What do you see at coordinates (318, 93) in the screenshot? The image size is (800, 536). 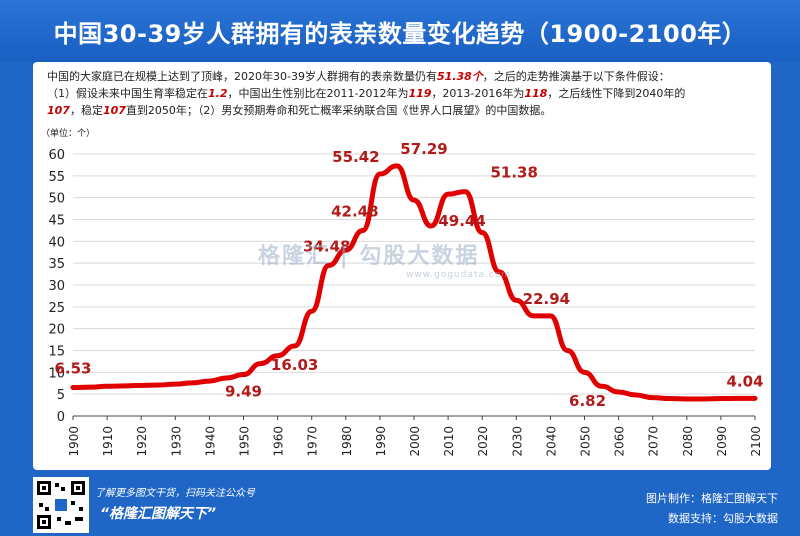 I see `desc-line2-c: ，中国出生性别比在2011-2012年为` at bounding box center [318, 93].